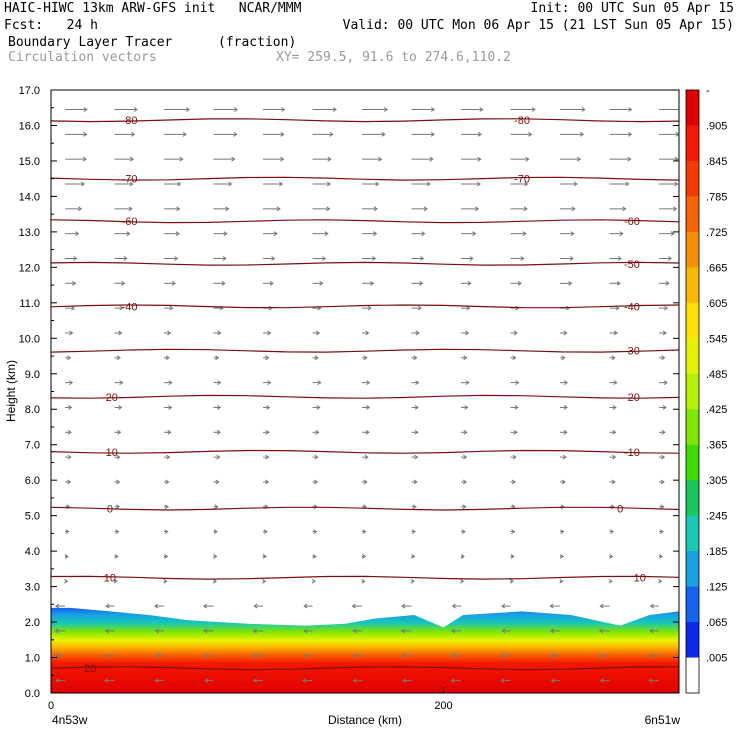 Image resolution: width=740 pixels, height=740 pixels. I want to click on contour-label: 0, so click(620, 510).